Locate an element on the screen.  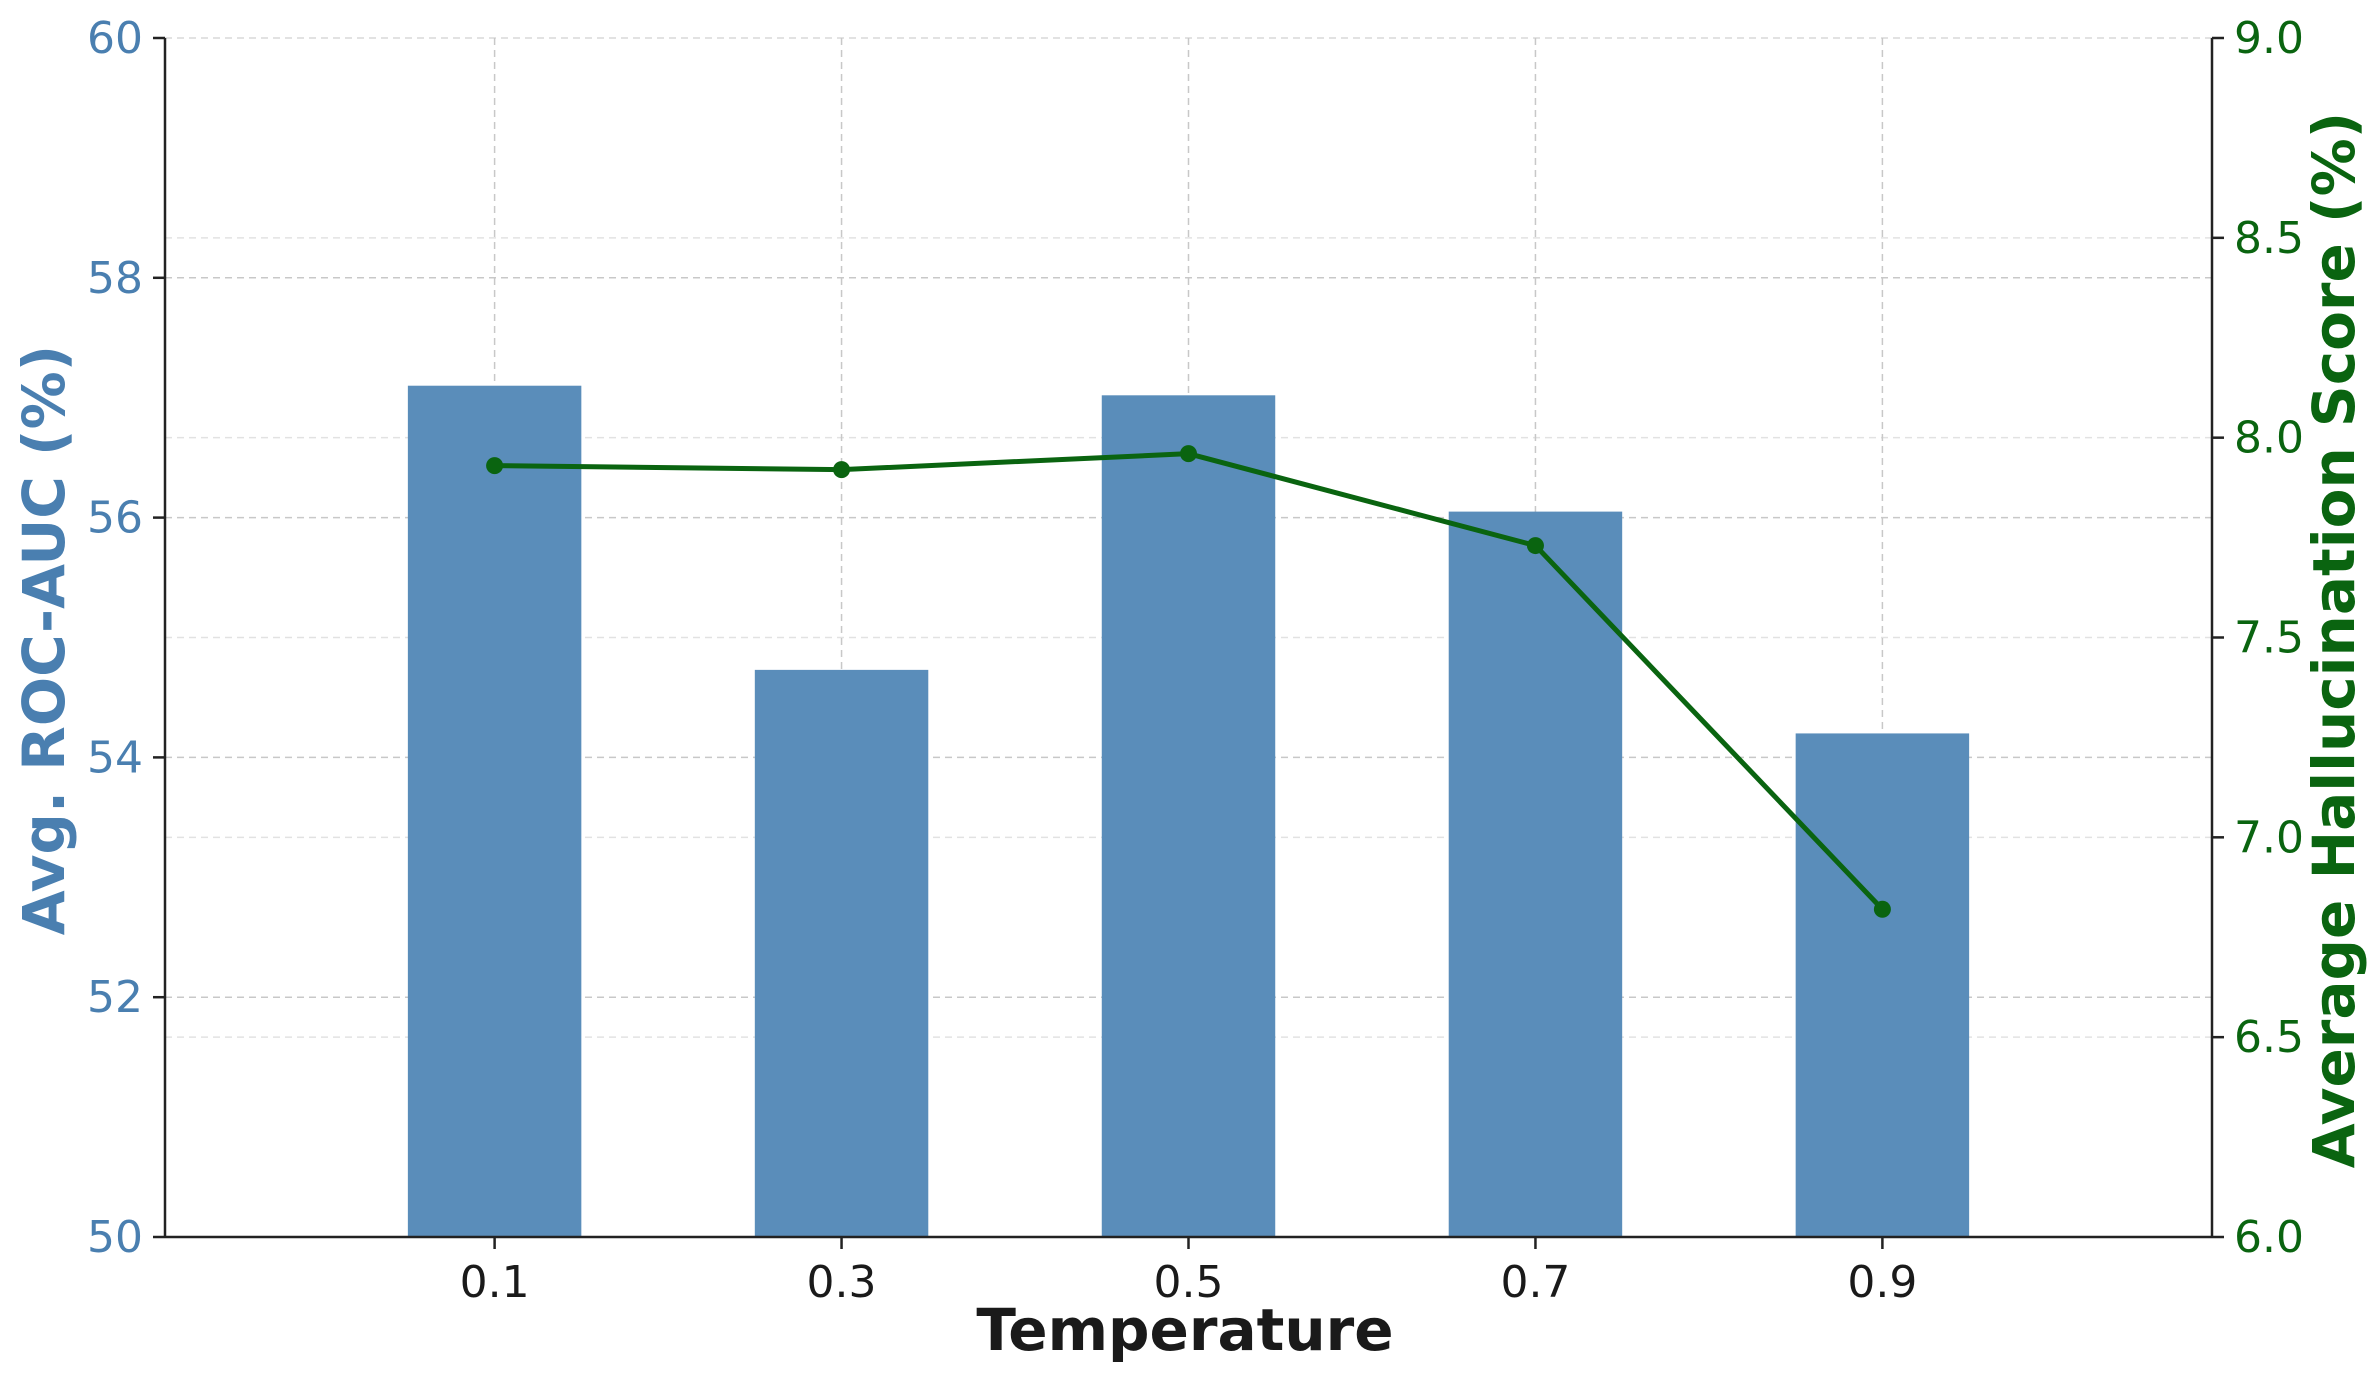
left-tick-label: 50 is located at coordinates (115, 1237).